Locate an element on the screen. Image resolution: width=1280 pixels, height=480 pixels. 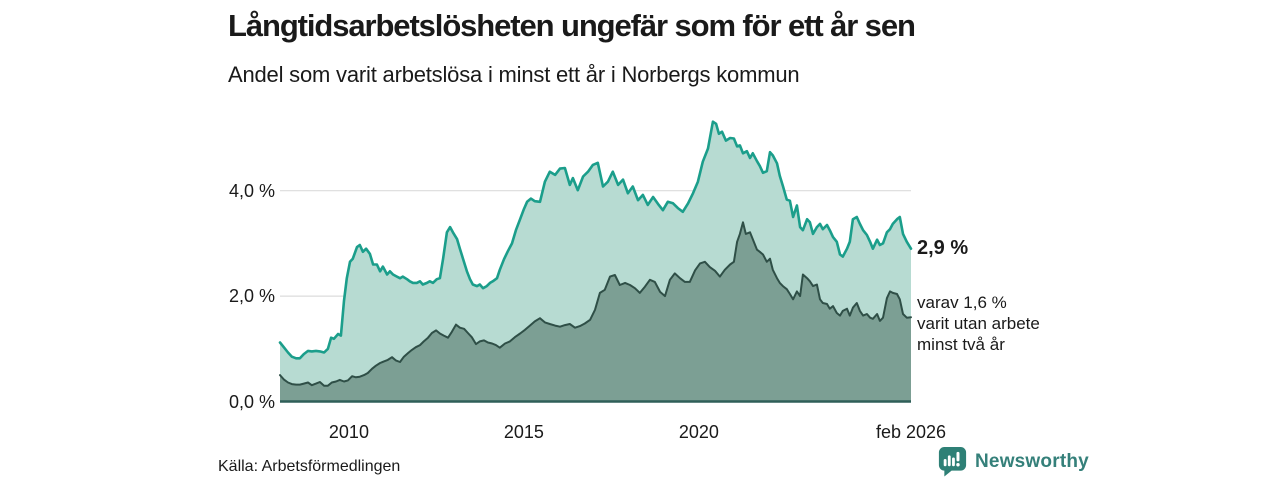
x-axis-tick-label: 2010 is located at coordinates (348, 432).